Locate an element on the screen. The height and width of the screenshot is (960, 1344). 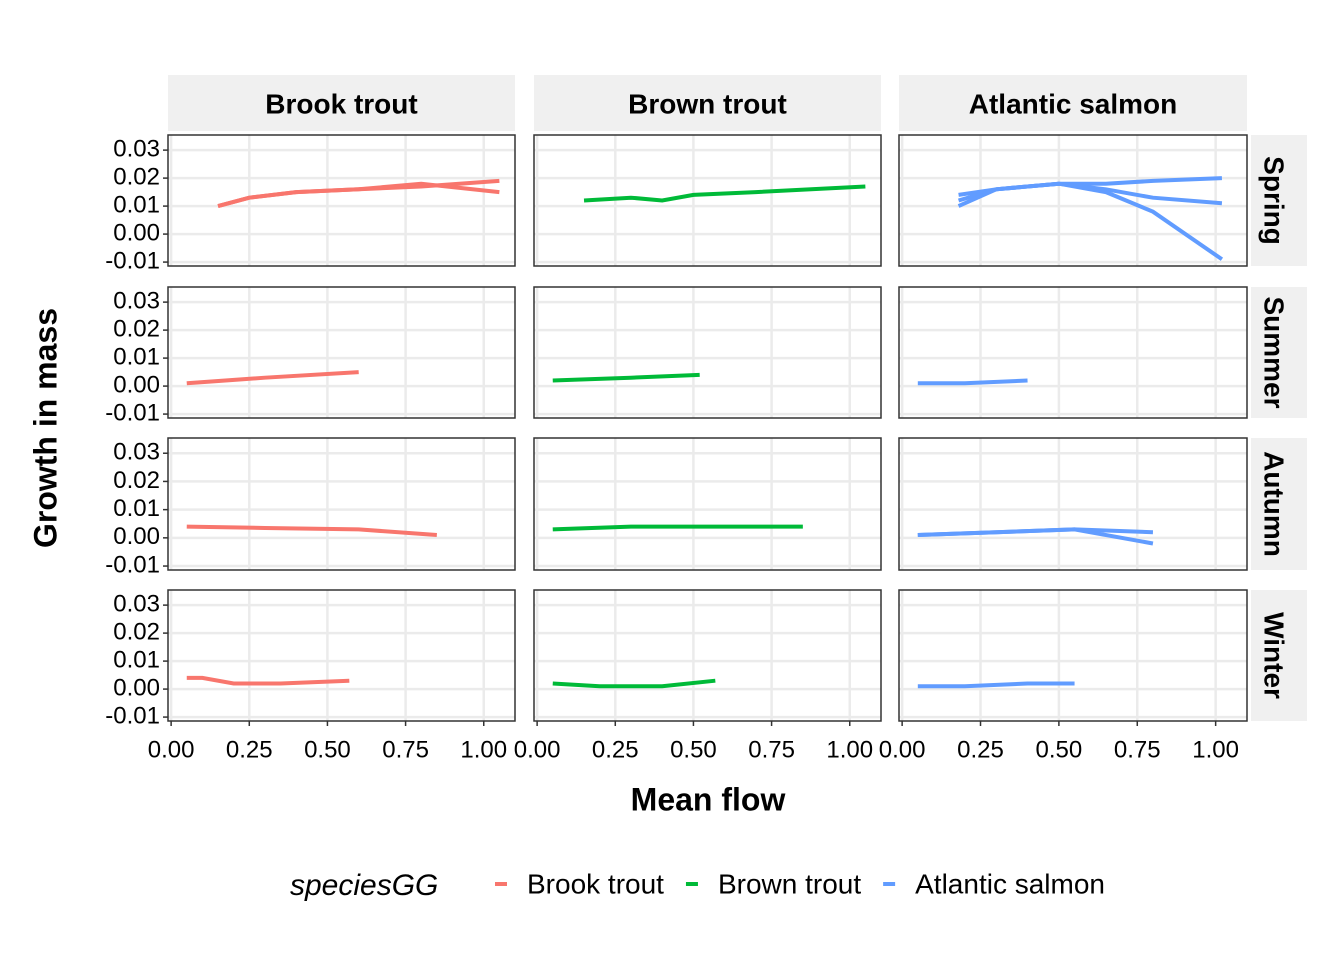
strip-label: Brook trout is located at coordinates (341, 103).